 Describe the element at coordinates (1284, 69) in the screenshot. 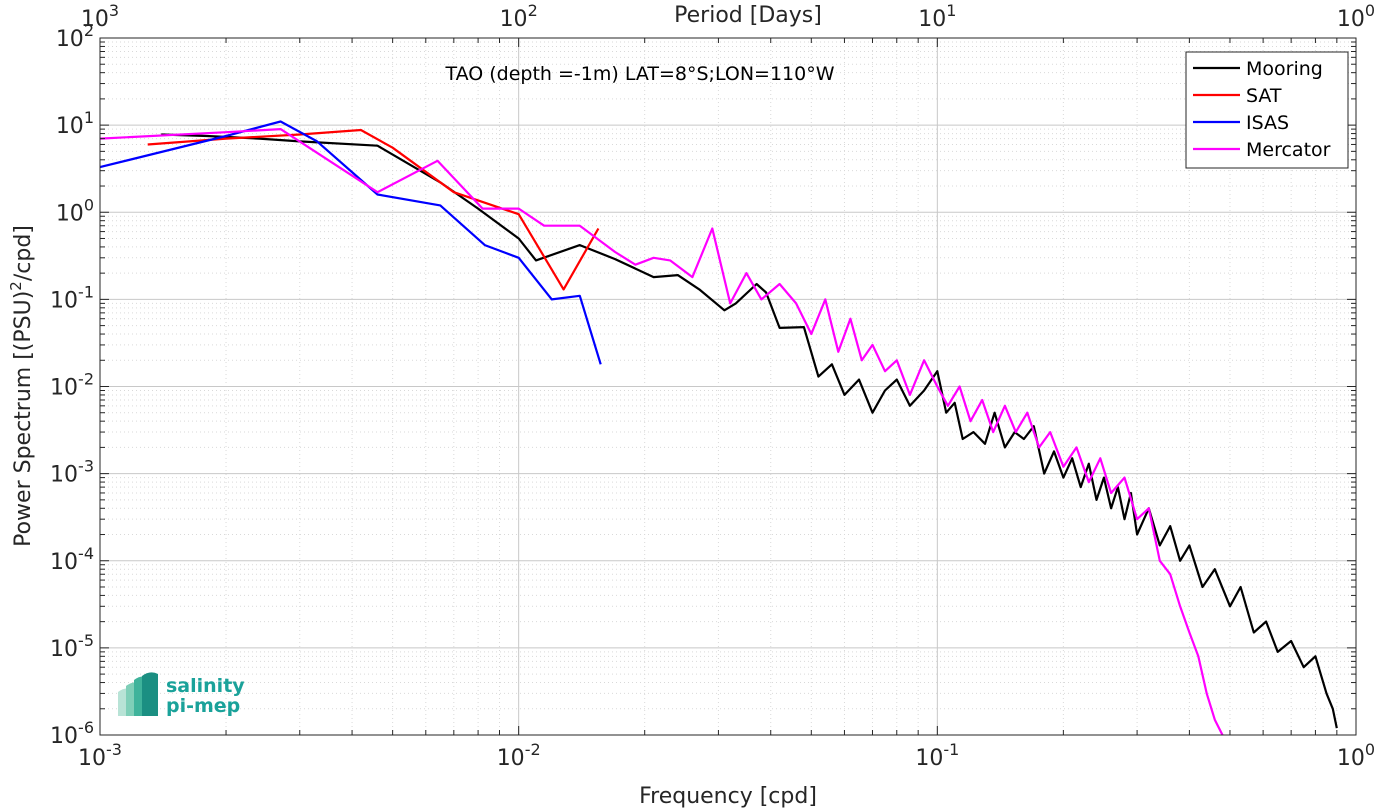

I see `legend-label-mooring: Mooring` at that location.